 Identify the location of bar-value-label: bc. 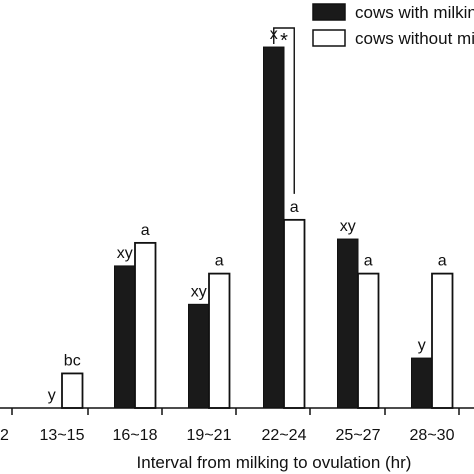
(72, 360).